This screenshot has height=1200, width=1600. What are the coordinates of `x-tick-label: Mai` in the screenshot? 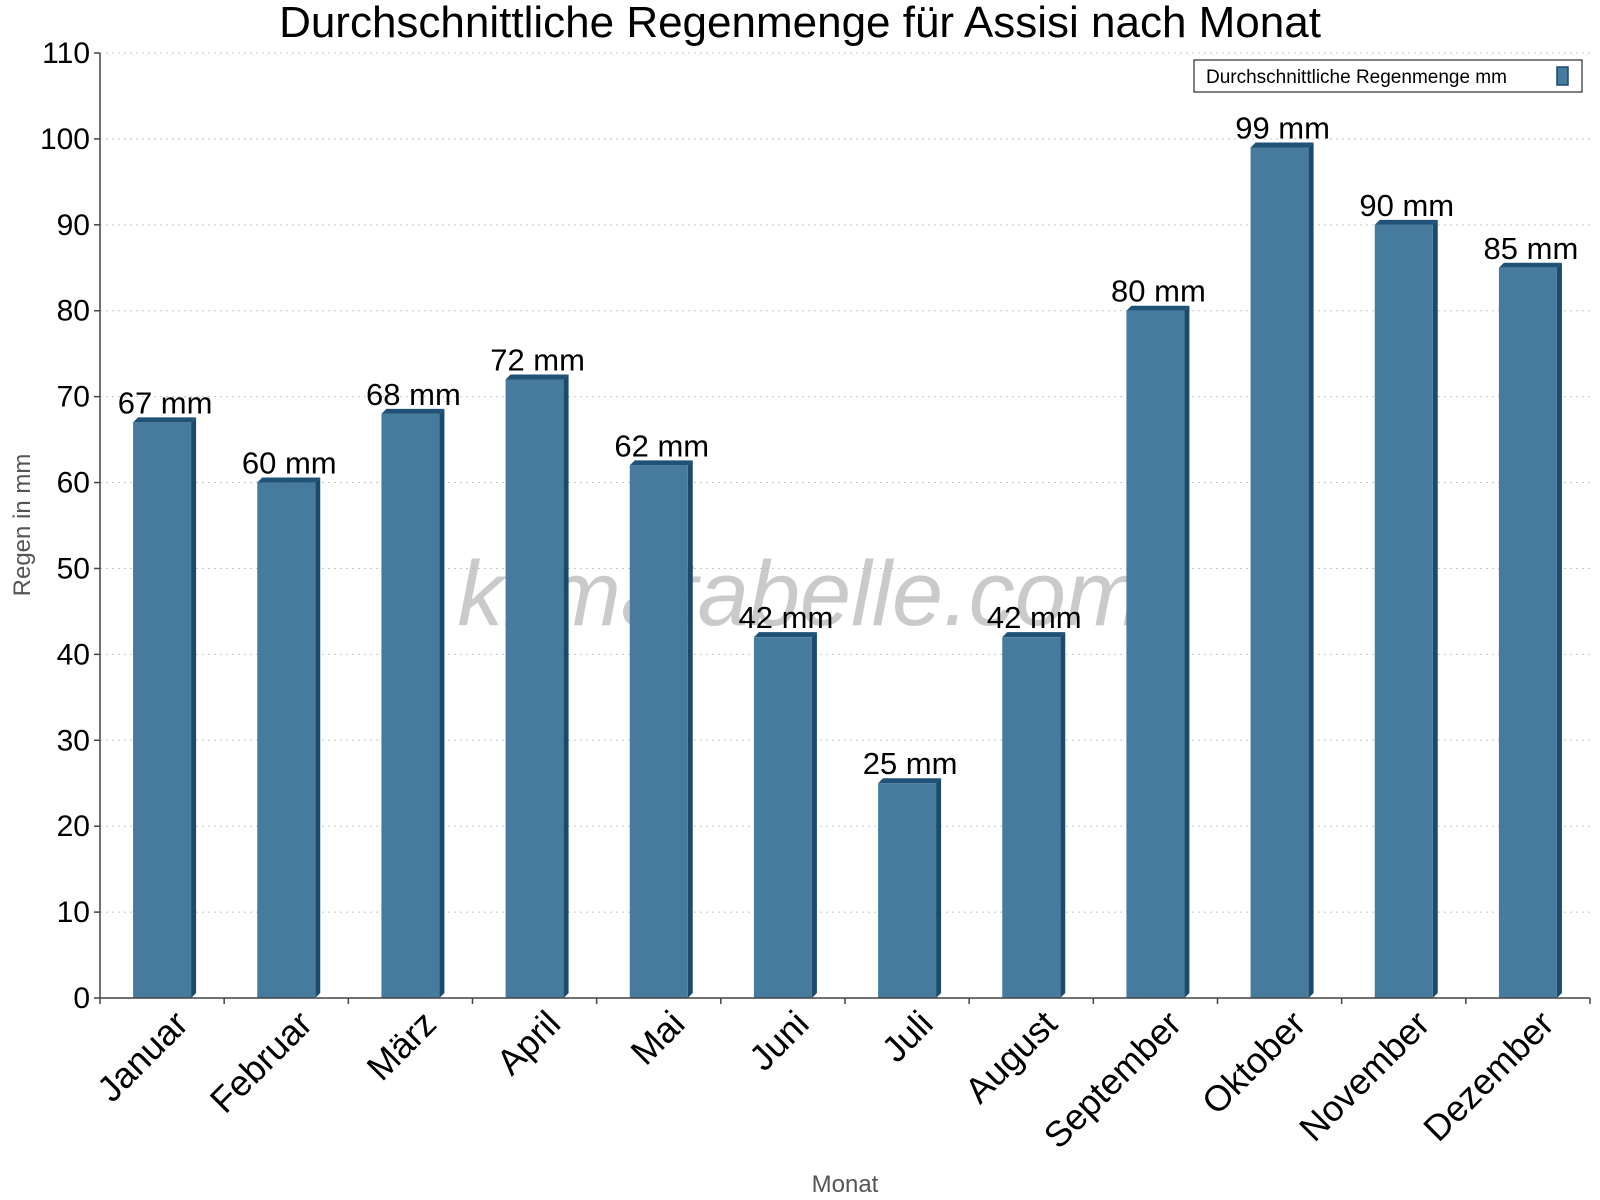 It's located at (657, 1038).